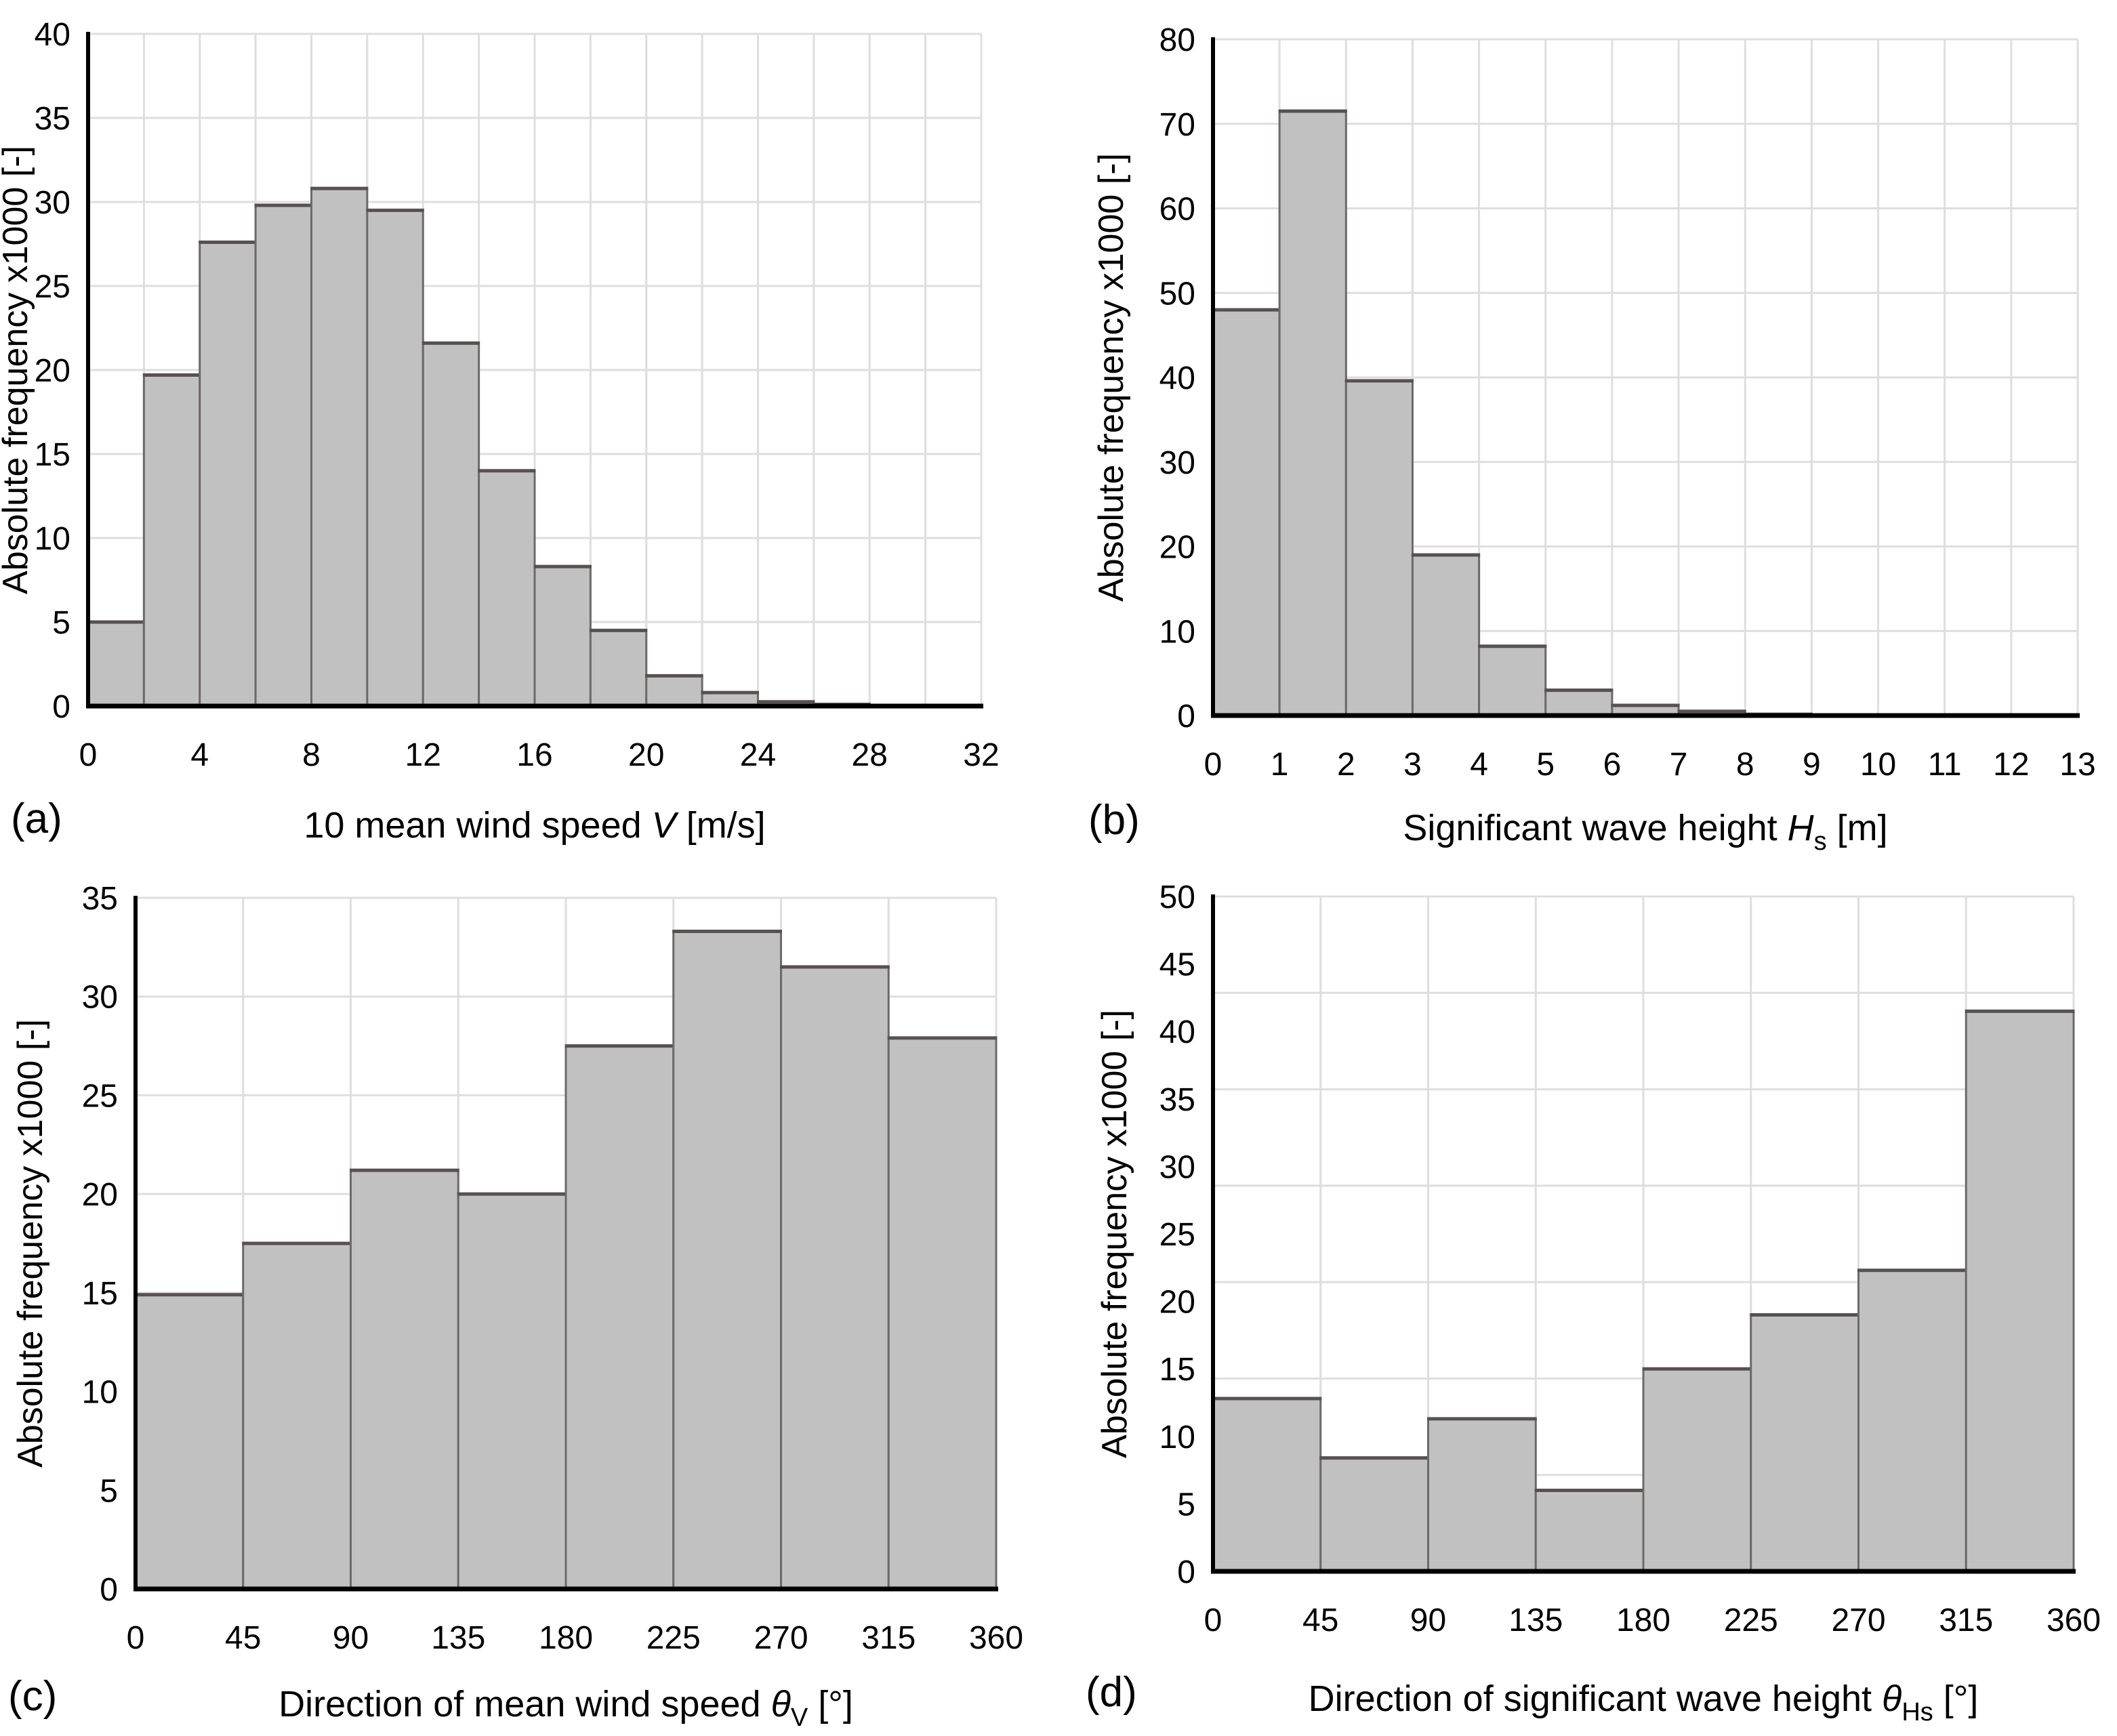  Describe the element at coordinates (1280, 765) in the screenshot. I see `x-tick-label: 1` at that location.